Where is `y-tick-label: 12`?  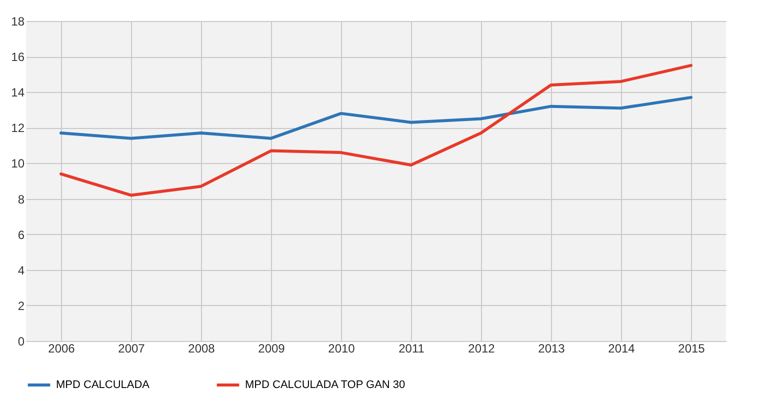
y-tick-label: 12 is located at coordinates (18, 128).